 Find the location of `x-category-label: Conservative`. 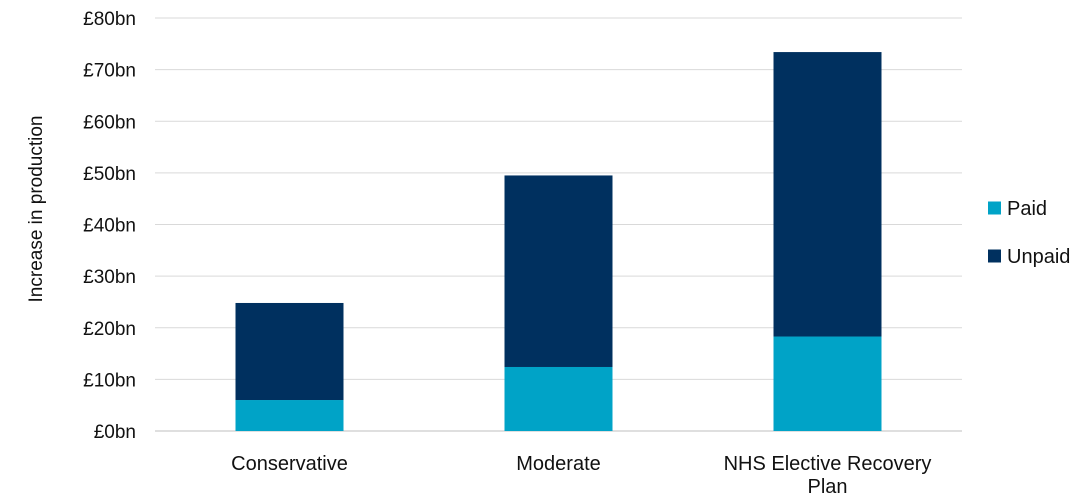

x-category-label: Conservative is located at coordinates (289, 464).